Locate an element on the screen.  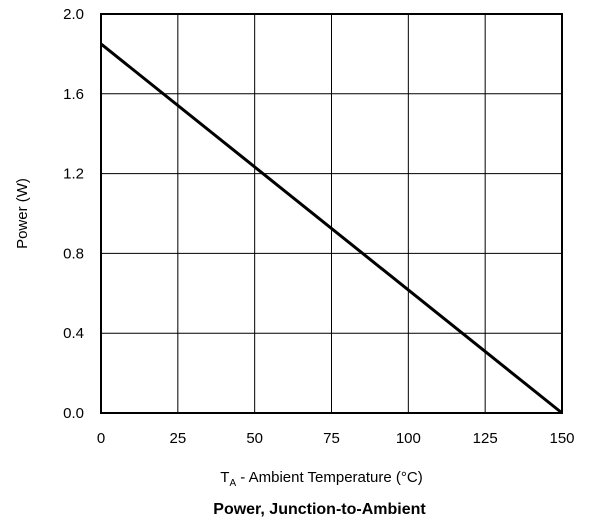
x-tick-label-0: 0 is located at coordinates (101, 438).